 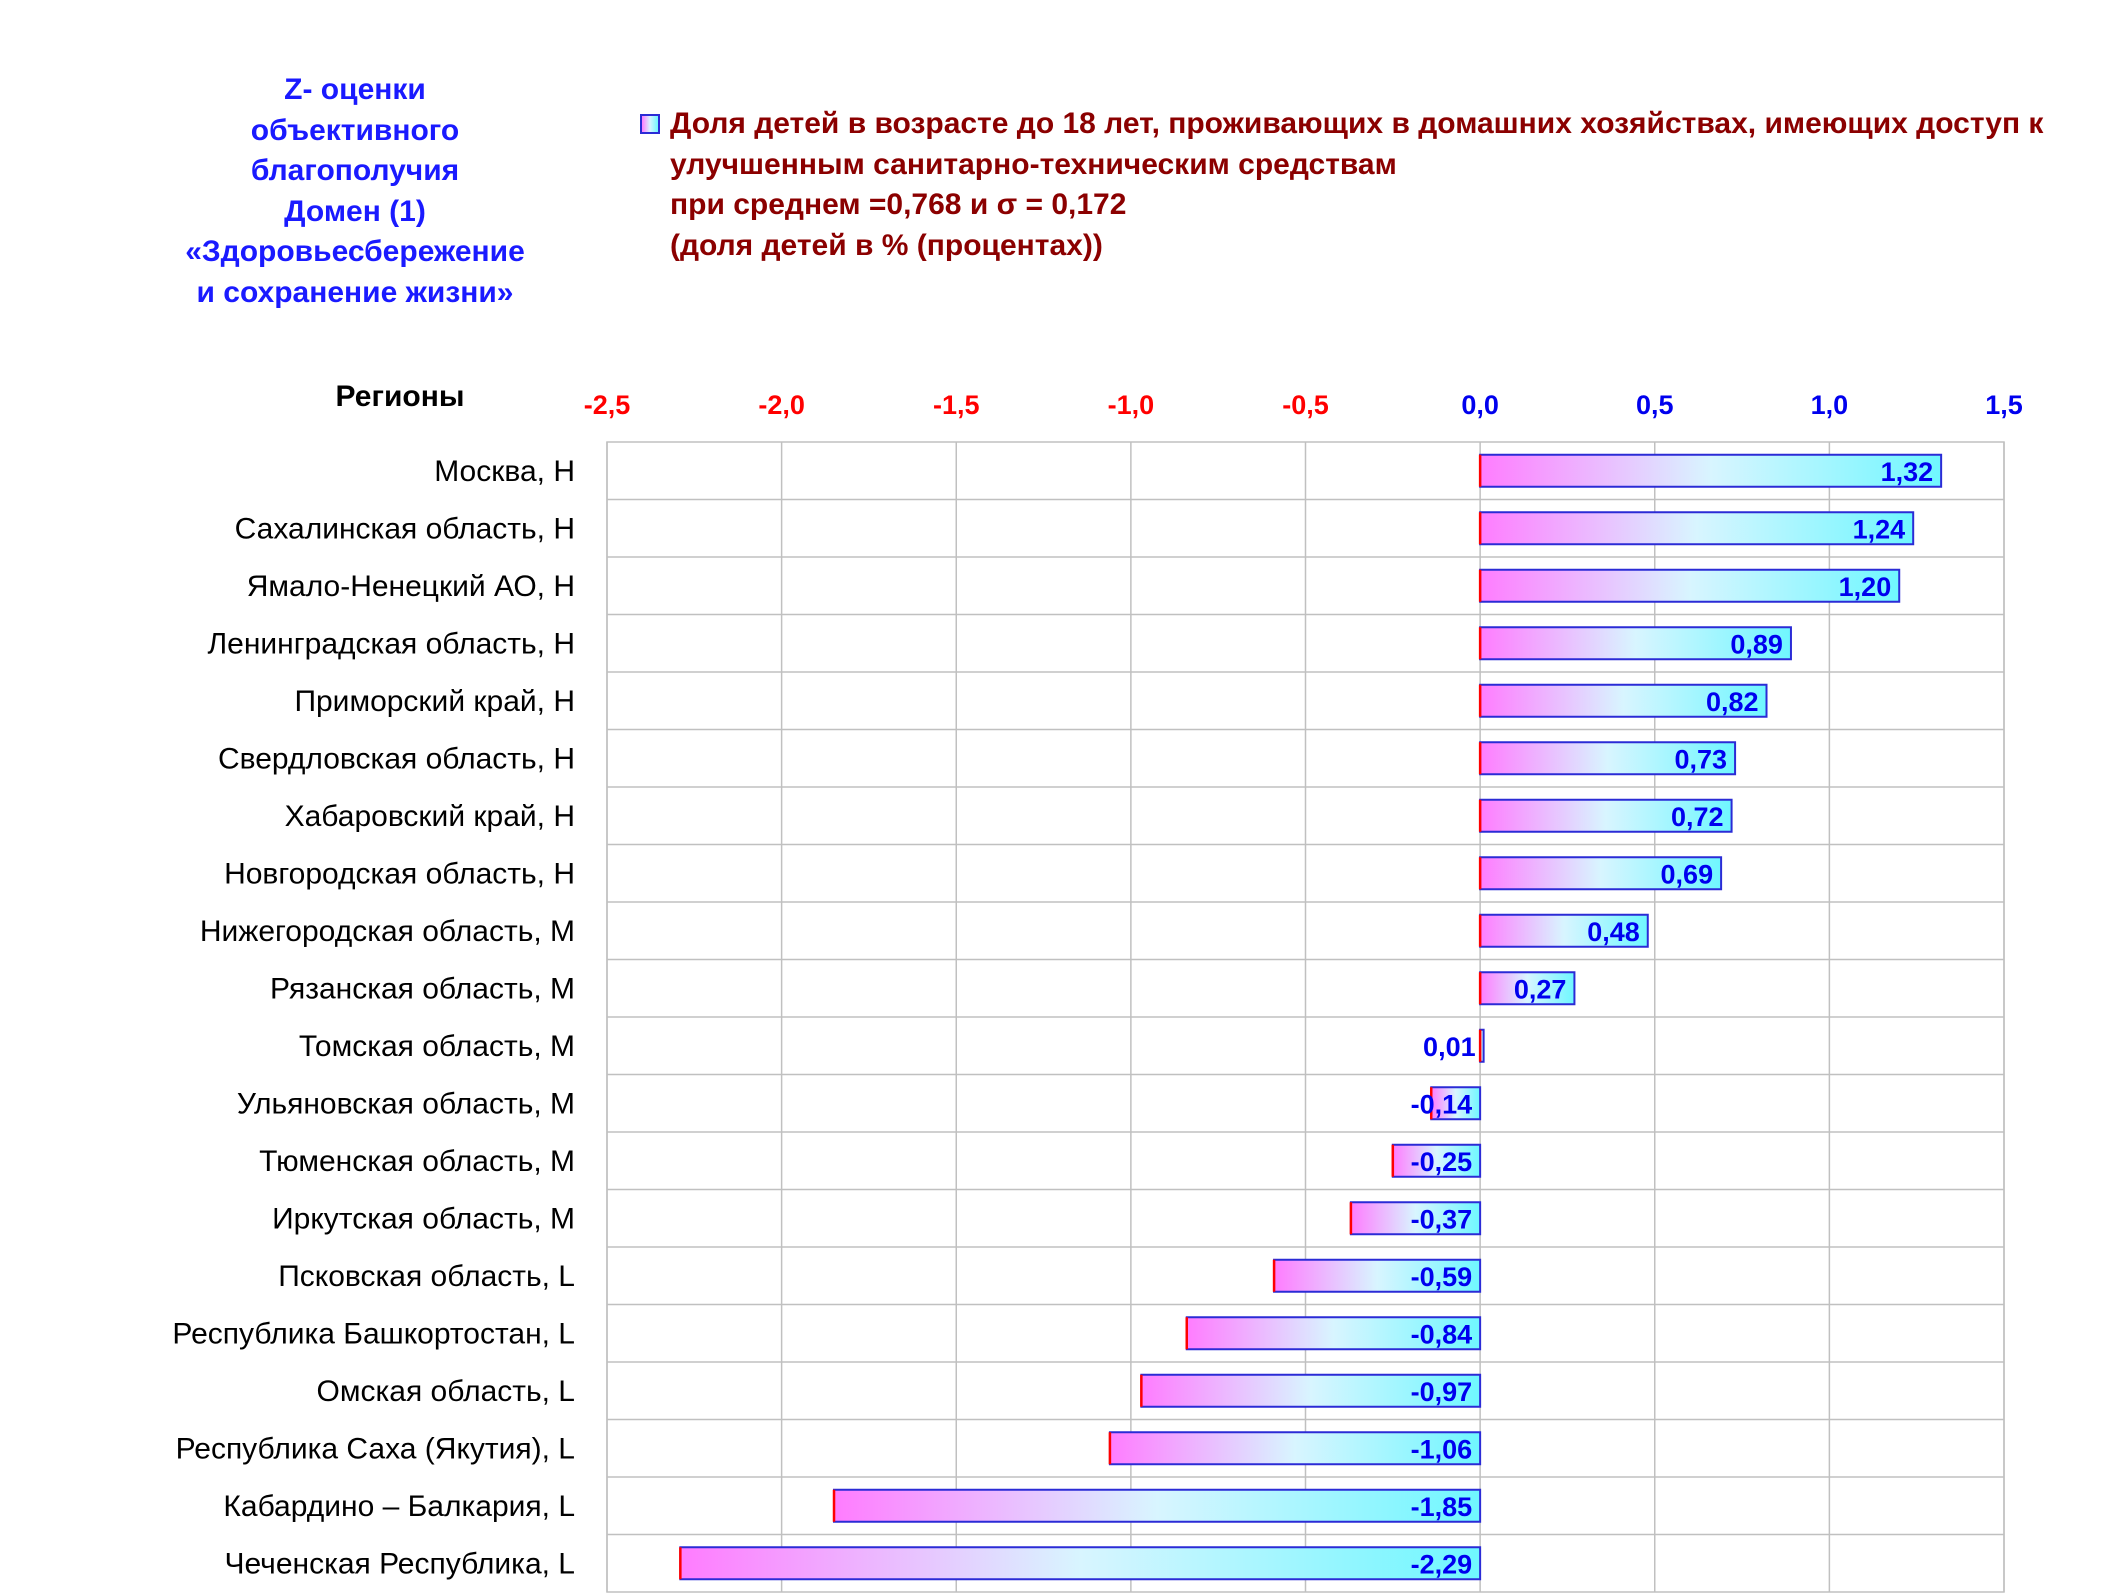 What do you see at coordinates (1442, 1162) in the screenshot?
I see `value-label: -0,25` at bounding box center [1442, 1162].